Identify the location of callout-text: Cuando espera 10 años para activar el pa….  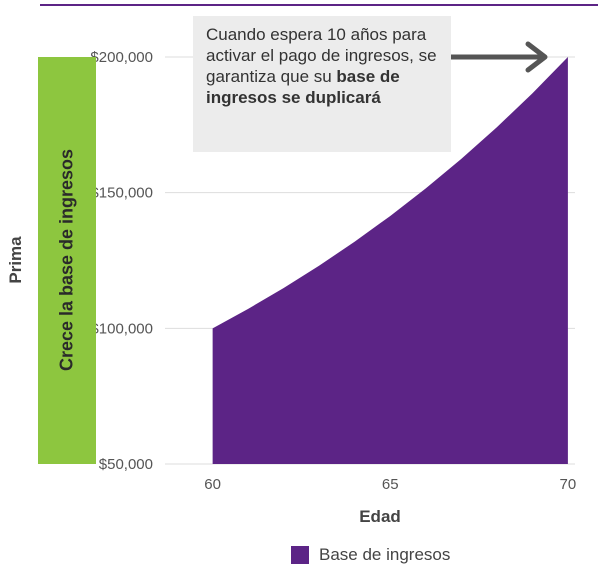
(321, 55).